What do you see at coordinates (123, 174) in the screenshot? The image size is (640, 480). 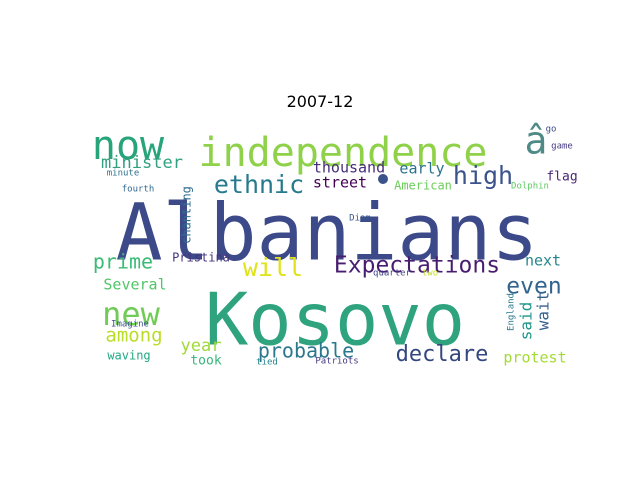 I see `cloud-word: minute` at bounding box center [123, 174].